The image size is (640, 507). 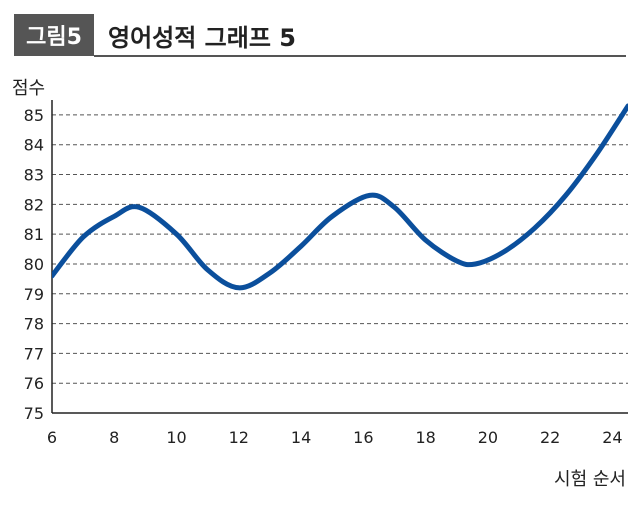 What do you see at coordinates (52, 437) in the screenshot?
I see `x-tick-label: 6` at bounding box center [52, 437].